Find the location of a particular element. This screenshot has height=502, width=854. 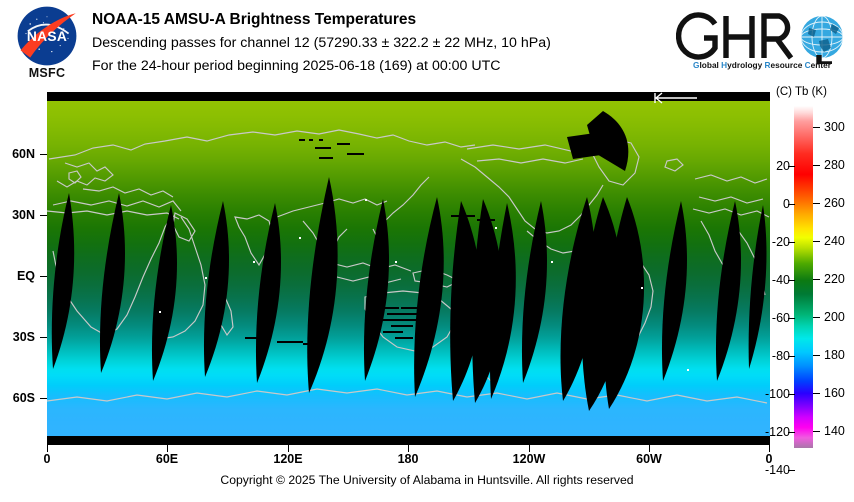

ghrc-logo: Global Hydrology Resource Center is located at coordinates (762, 45).